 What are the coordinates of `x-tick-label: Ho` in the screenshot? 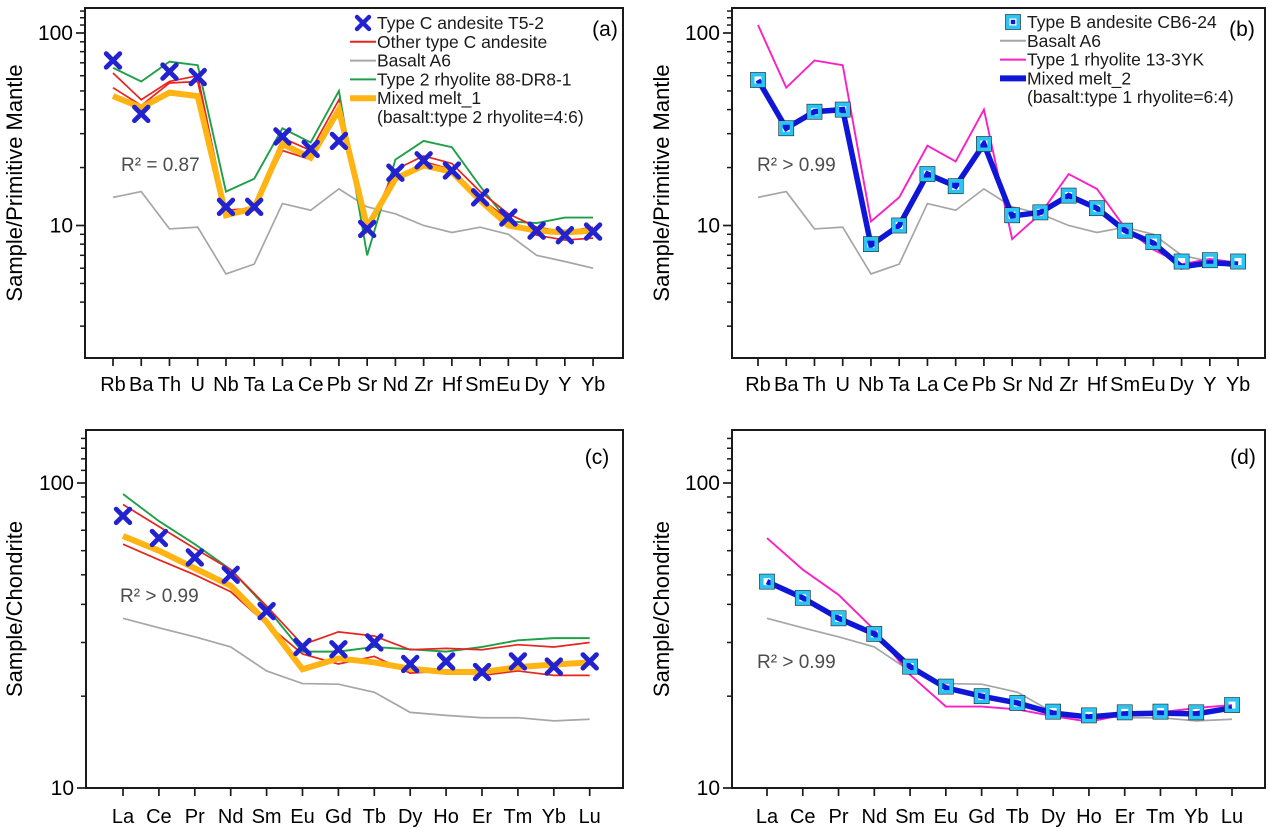 It's located at (1089, 817).